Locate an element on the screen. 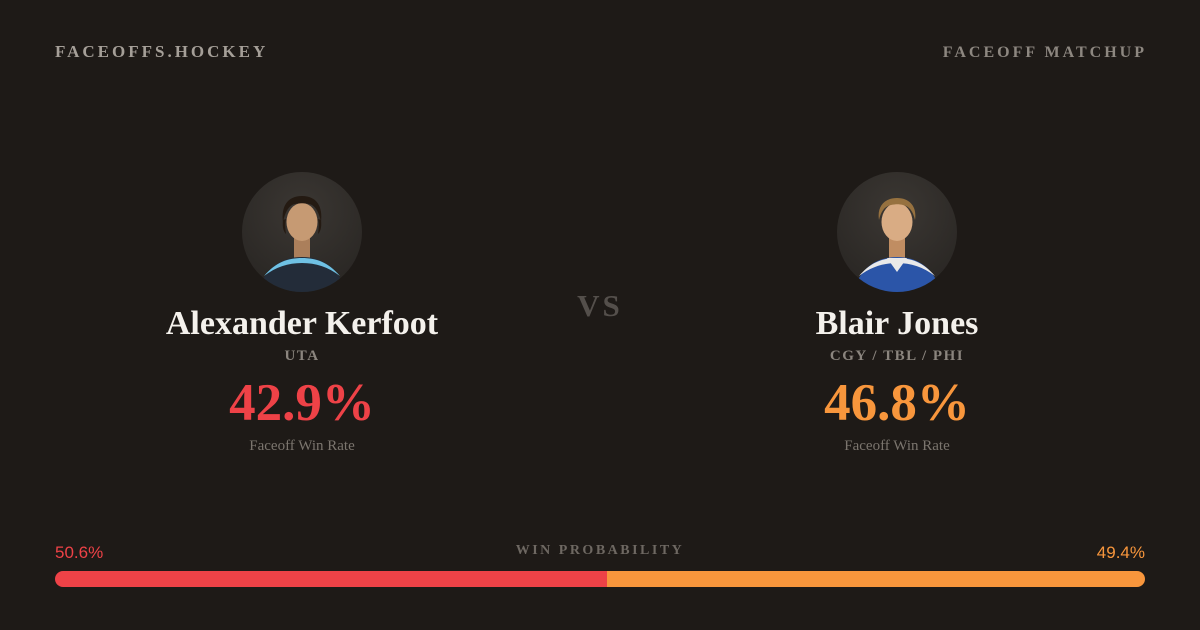 The height and width of the screenshot is (630, 1200). faceoff-win-rate-left: 42.9% is located at coordinates (302, 403).